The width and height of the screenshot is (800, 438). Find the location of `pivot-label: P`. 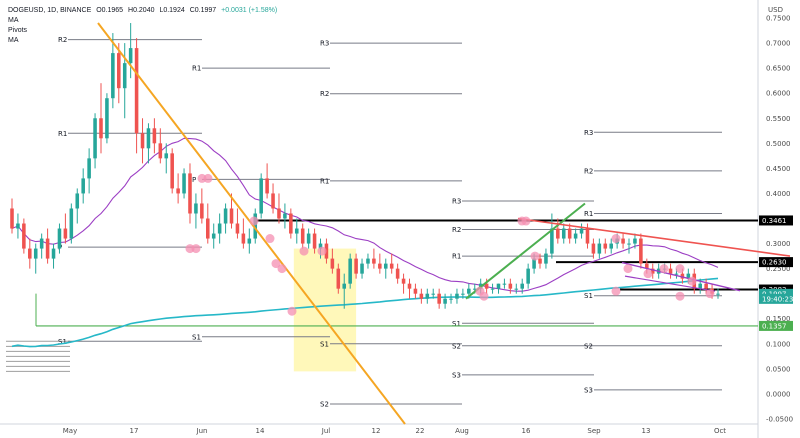

pivot-label: P is located at coordinates (194, 180).